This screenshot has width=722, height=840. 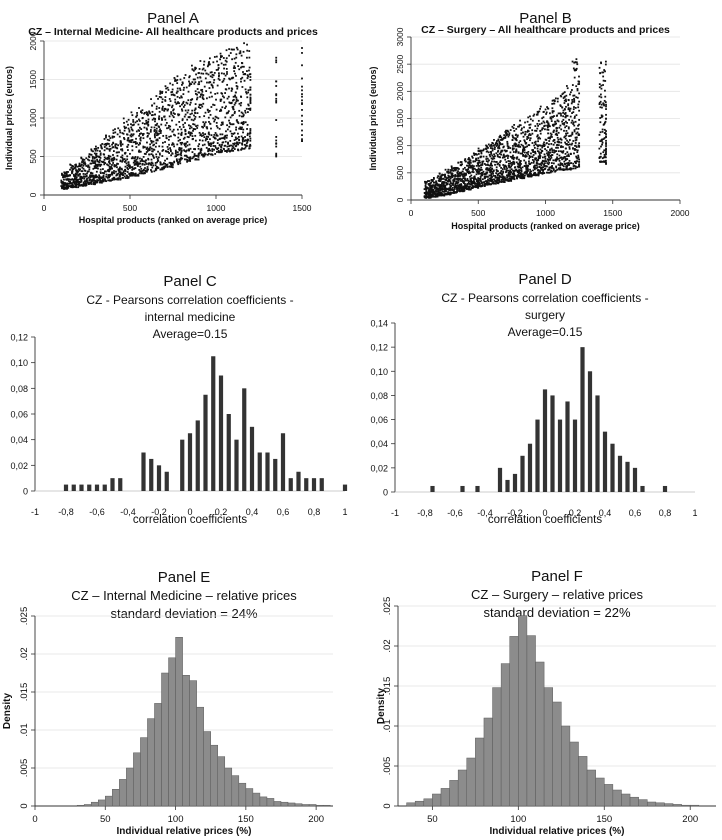 What do you see at coordinates (24, 768) in the screenshot?
I see `y-tick-label: .005` at bounding box center [24, 768].